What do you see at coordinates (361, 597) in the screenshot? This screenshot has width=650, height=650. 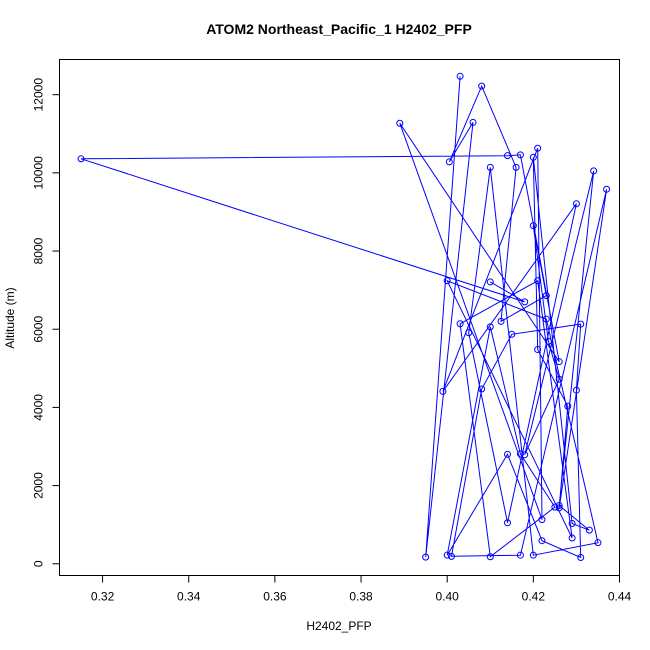 I see `x-tick-label: 0.38` at bounding box center [361, 597].